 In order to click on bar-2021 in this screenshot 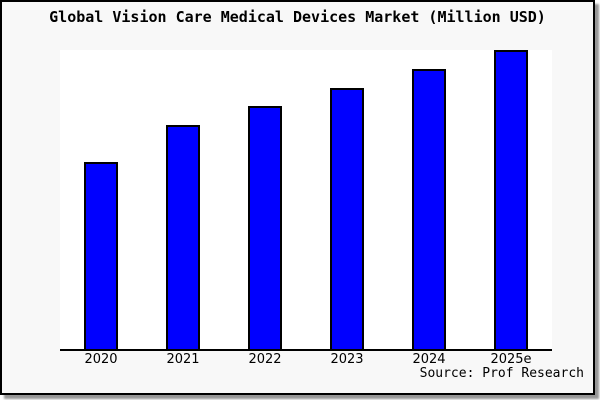, I will do `click(183, 237)`.